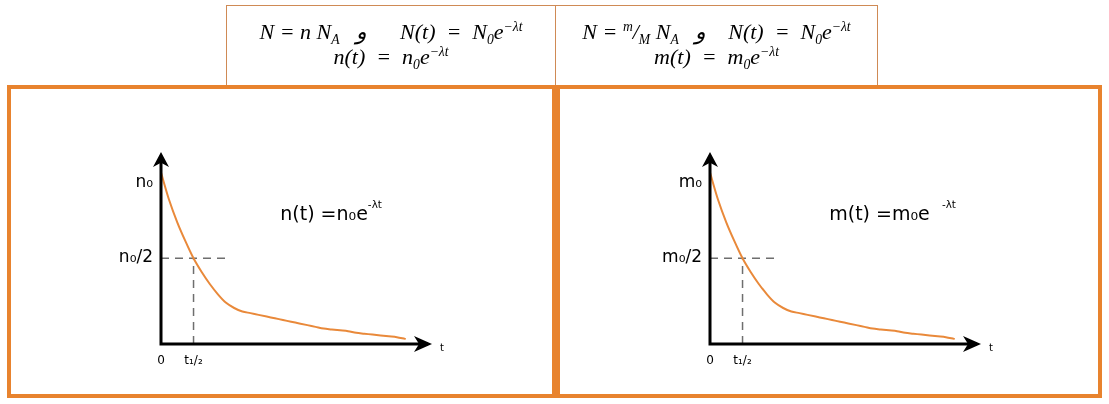 Image resolution: width=1109 pixels, height=404 pixels. I want to click on text: n₀/2, so click(136, 256).